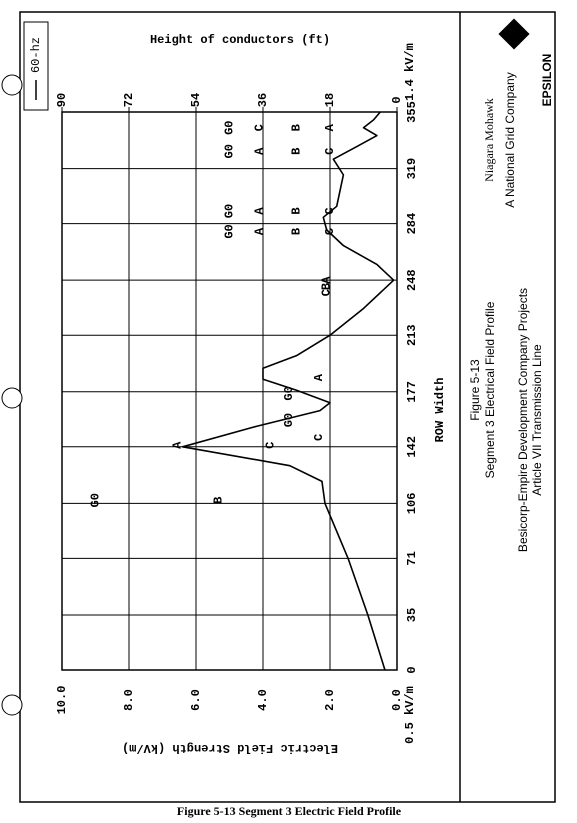 This screenshot has height=823, width=577. What do you see at coordinates (330, 100) in the screenshot?
I see `y2-tick-label: 18` at bounding box center [330, 100].